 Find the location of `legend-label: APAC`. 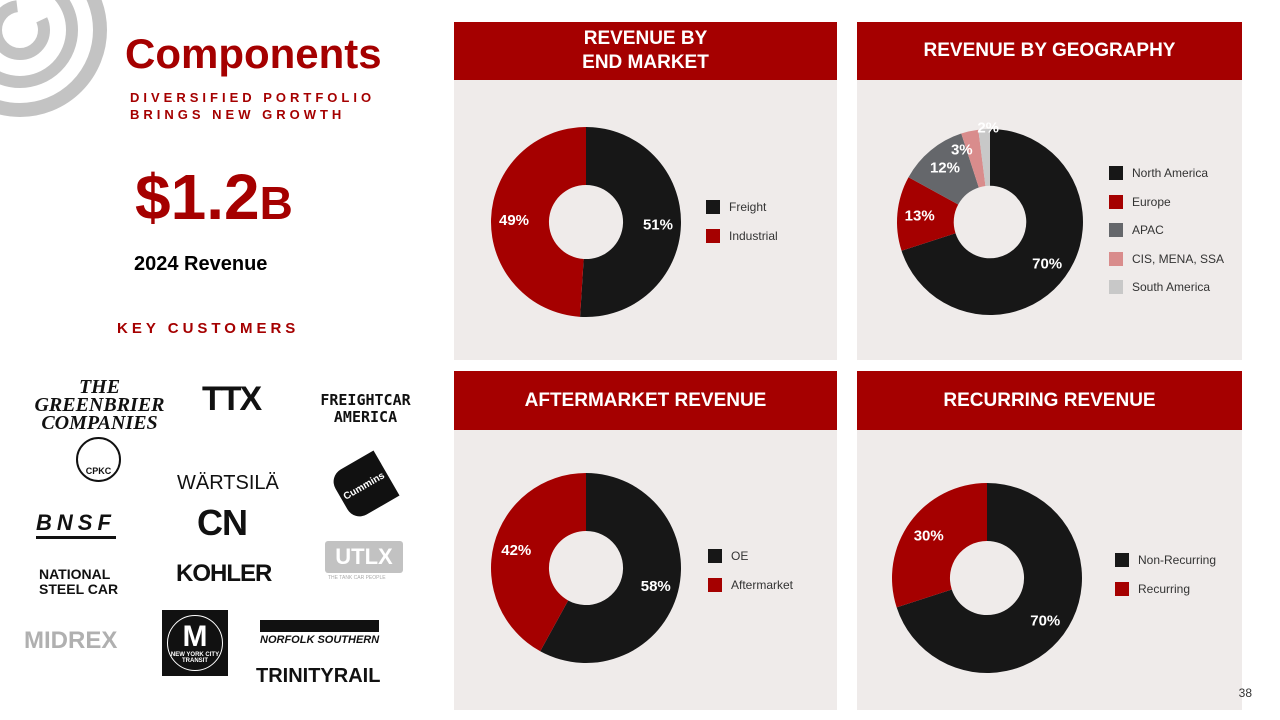

legend-label: APAC is located at coordinates (1148, 230).